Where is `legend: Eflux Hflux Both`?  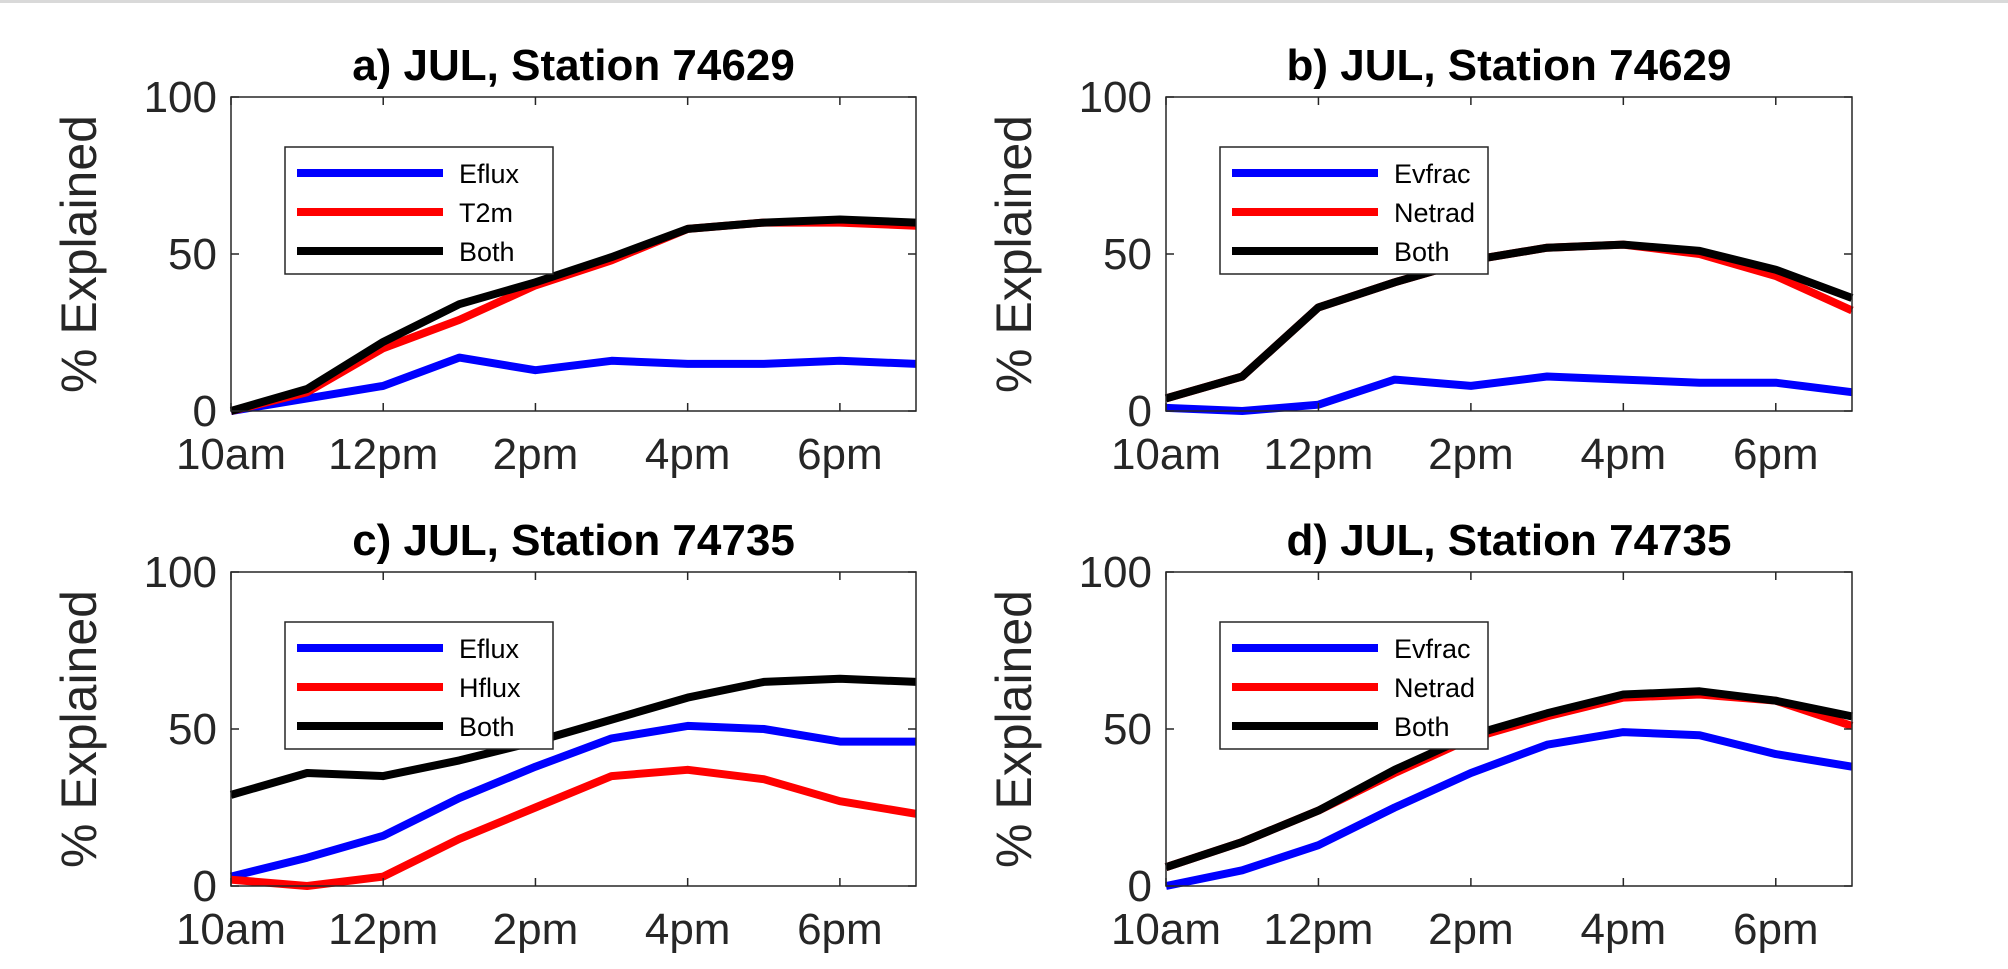
legend: Eflux Hflux Both is located at coordinates (419, 685).